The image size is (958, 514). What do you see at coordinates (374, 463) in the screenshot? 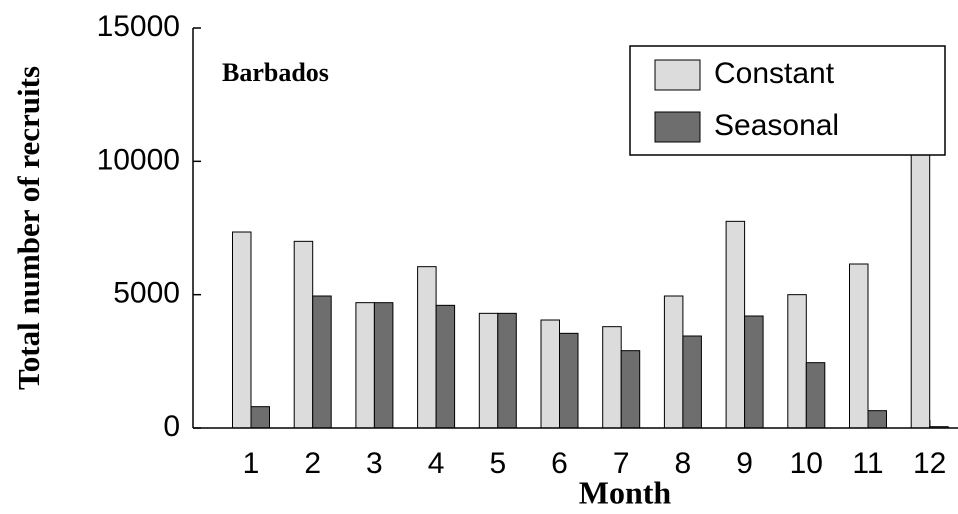
I see `x-tick-label: 3` at bounding box center [374, 463].